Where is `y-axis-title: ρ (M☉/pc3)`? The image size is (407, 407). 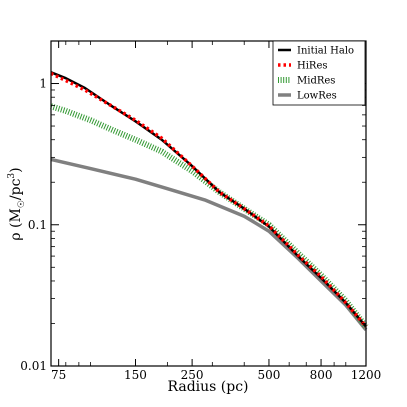
y-axis-title: ρ (M☉/pc3) is located at coordinates (17, 203).